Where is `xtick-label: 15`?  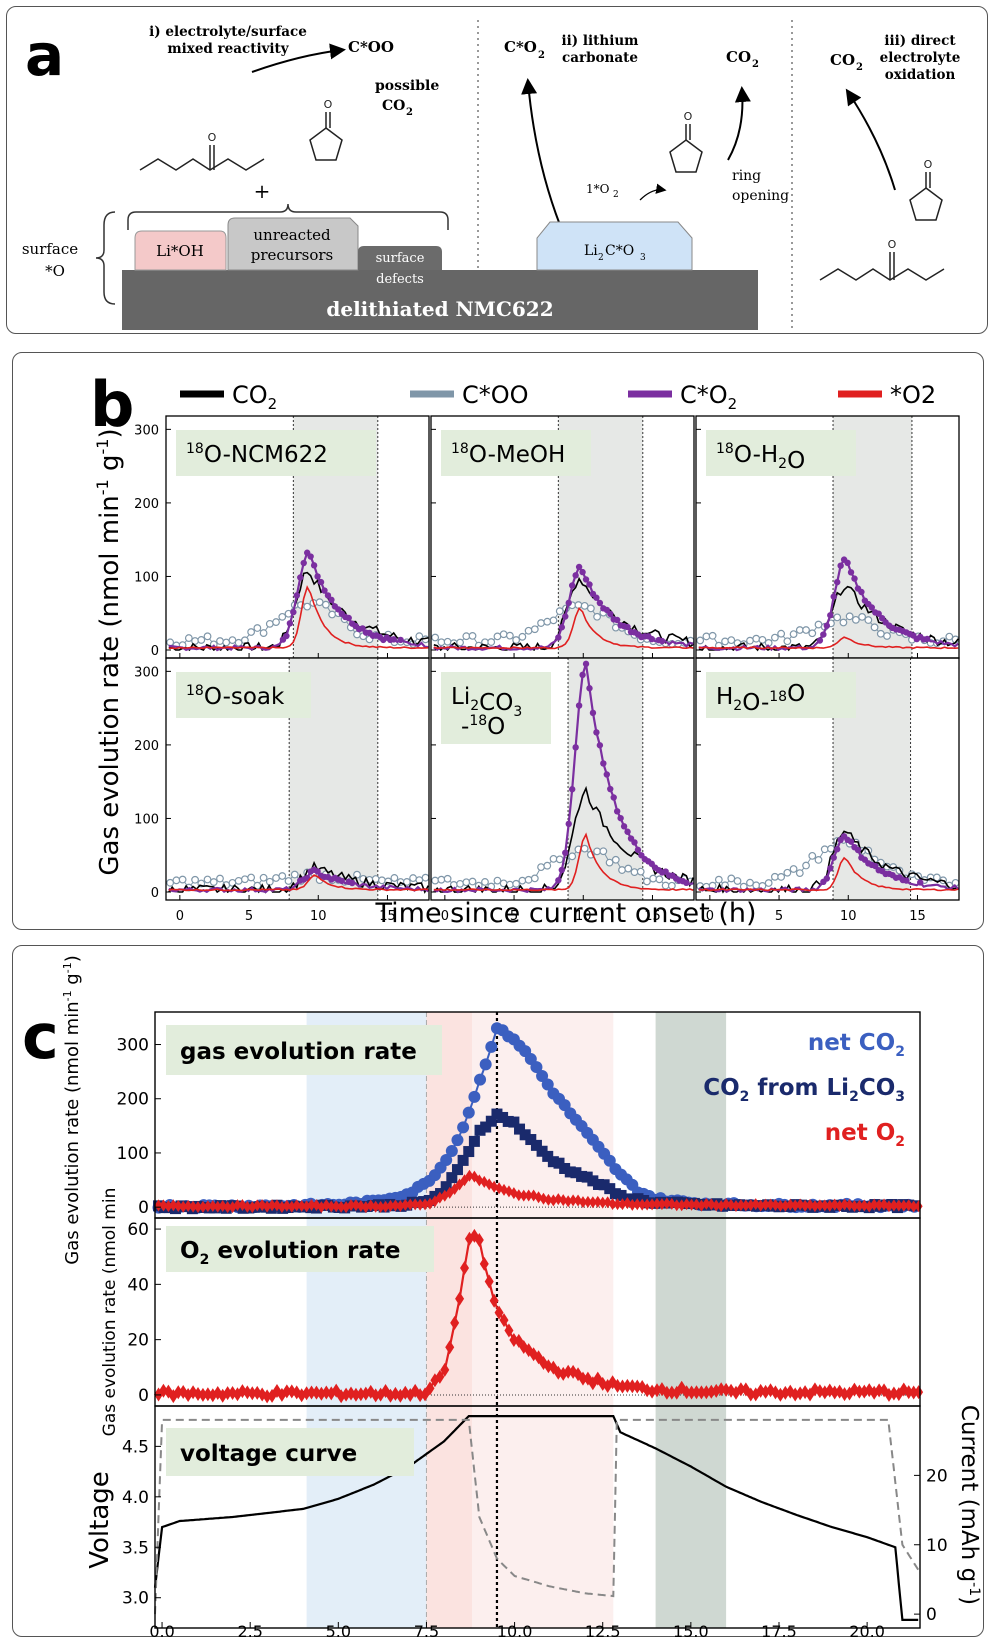
xtick-label: 15 is located at coordinates (652, 916).